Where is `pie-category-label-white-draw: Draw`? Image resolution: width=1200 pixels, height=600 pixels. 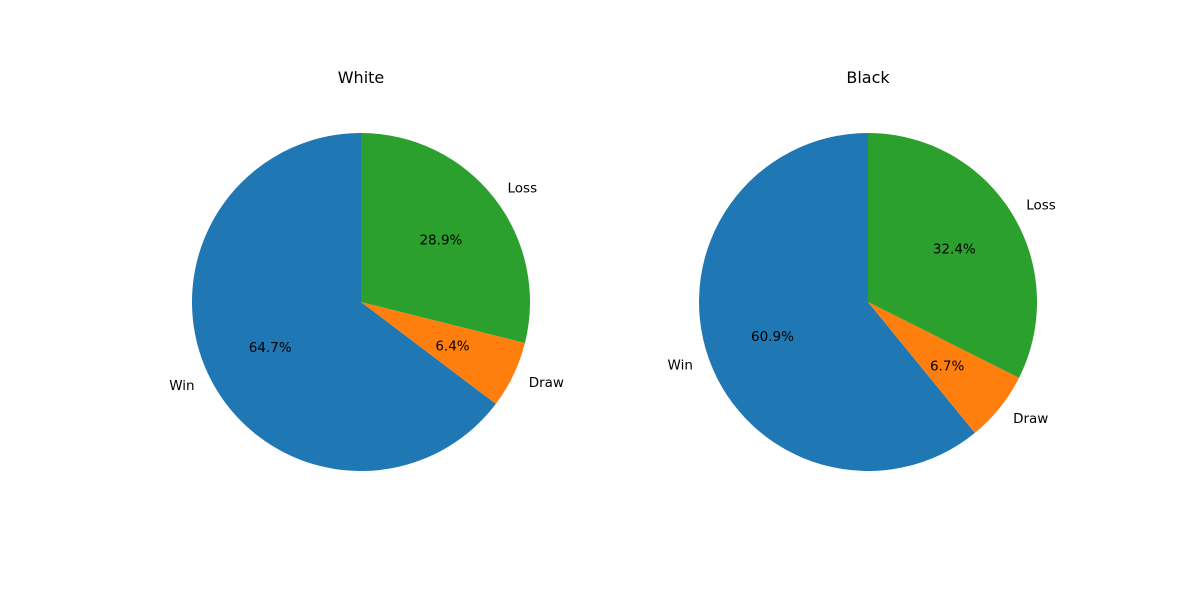
pie-category-label-white-draw: Draw is located at coordinates (546, 383).